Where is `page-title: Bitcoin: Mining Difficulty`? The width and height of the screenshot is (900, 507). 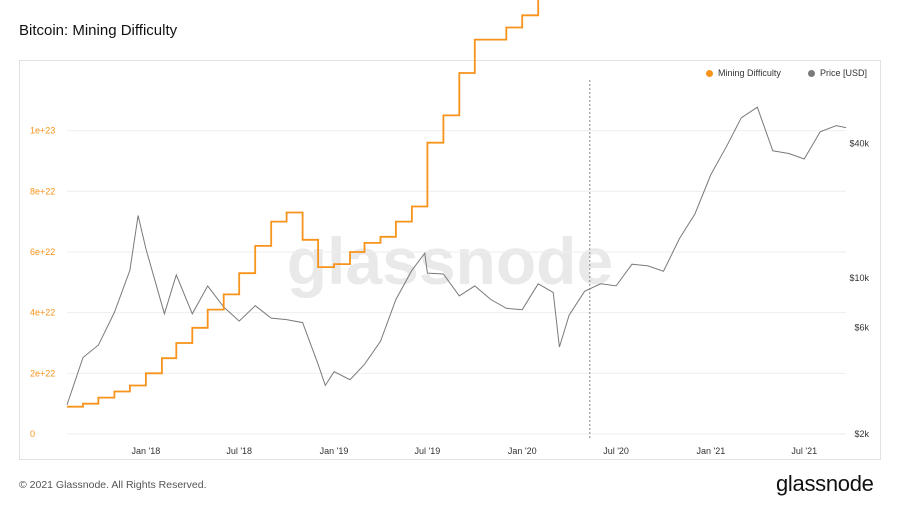
page-title: Bitcoin: Mining Difficulty is located at coordinates (98, 30).